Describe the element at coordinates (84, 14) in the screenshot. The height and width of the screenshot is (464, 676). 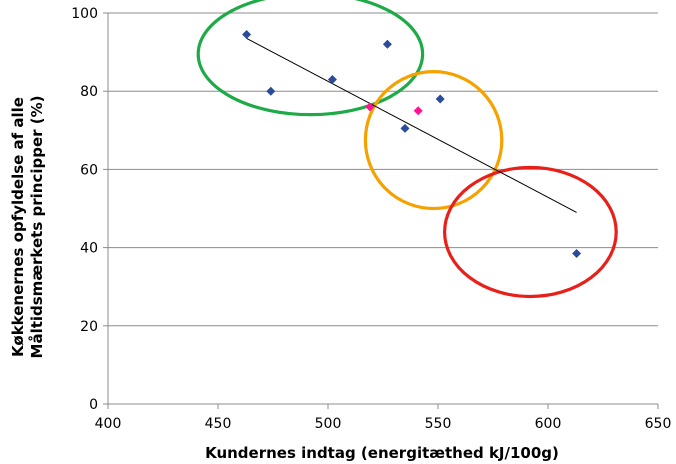
I see `y-tick-label-100: 100` at that location.